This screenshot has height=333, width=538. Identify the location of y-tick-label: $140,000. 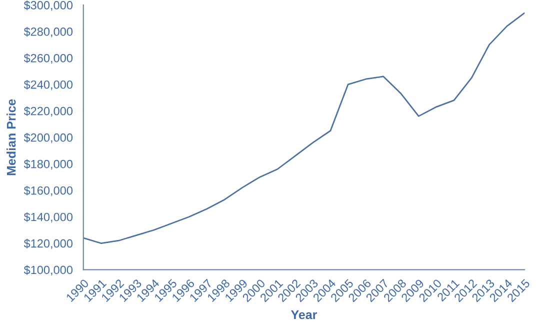
(48, 217).